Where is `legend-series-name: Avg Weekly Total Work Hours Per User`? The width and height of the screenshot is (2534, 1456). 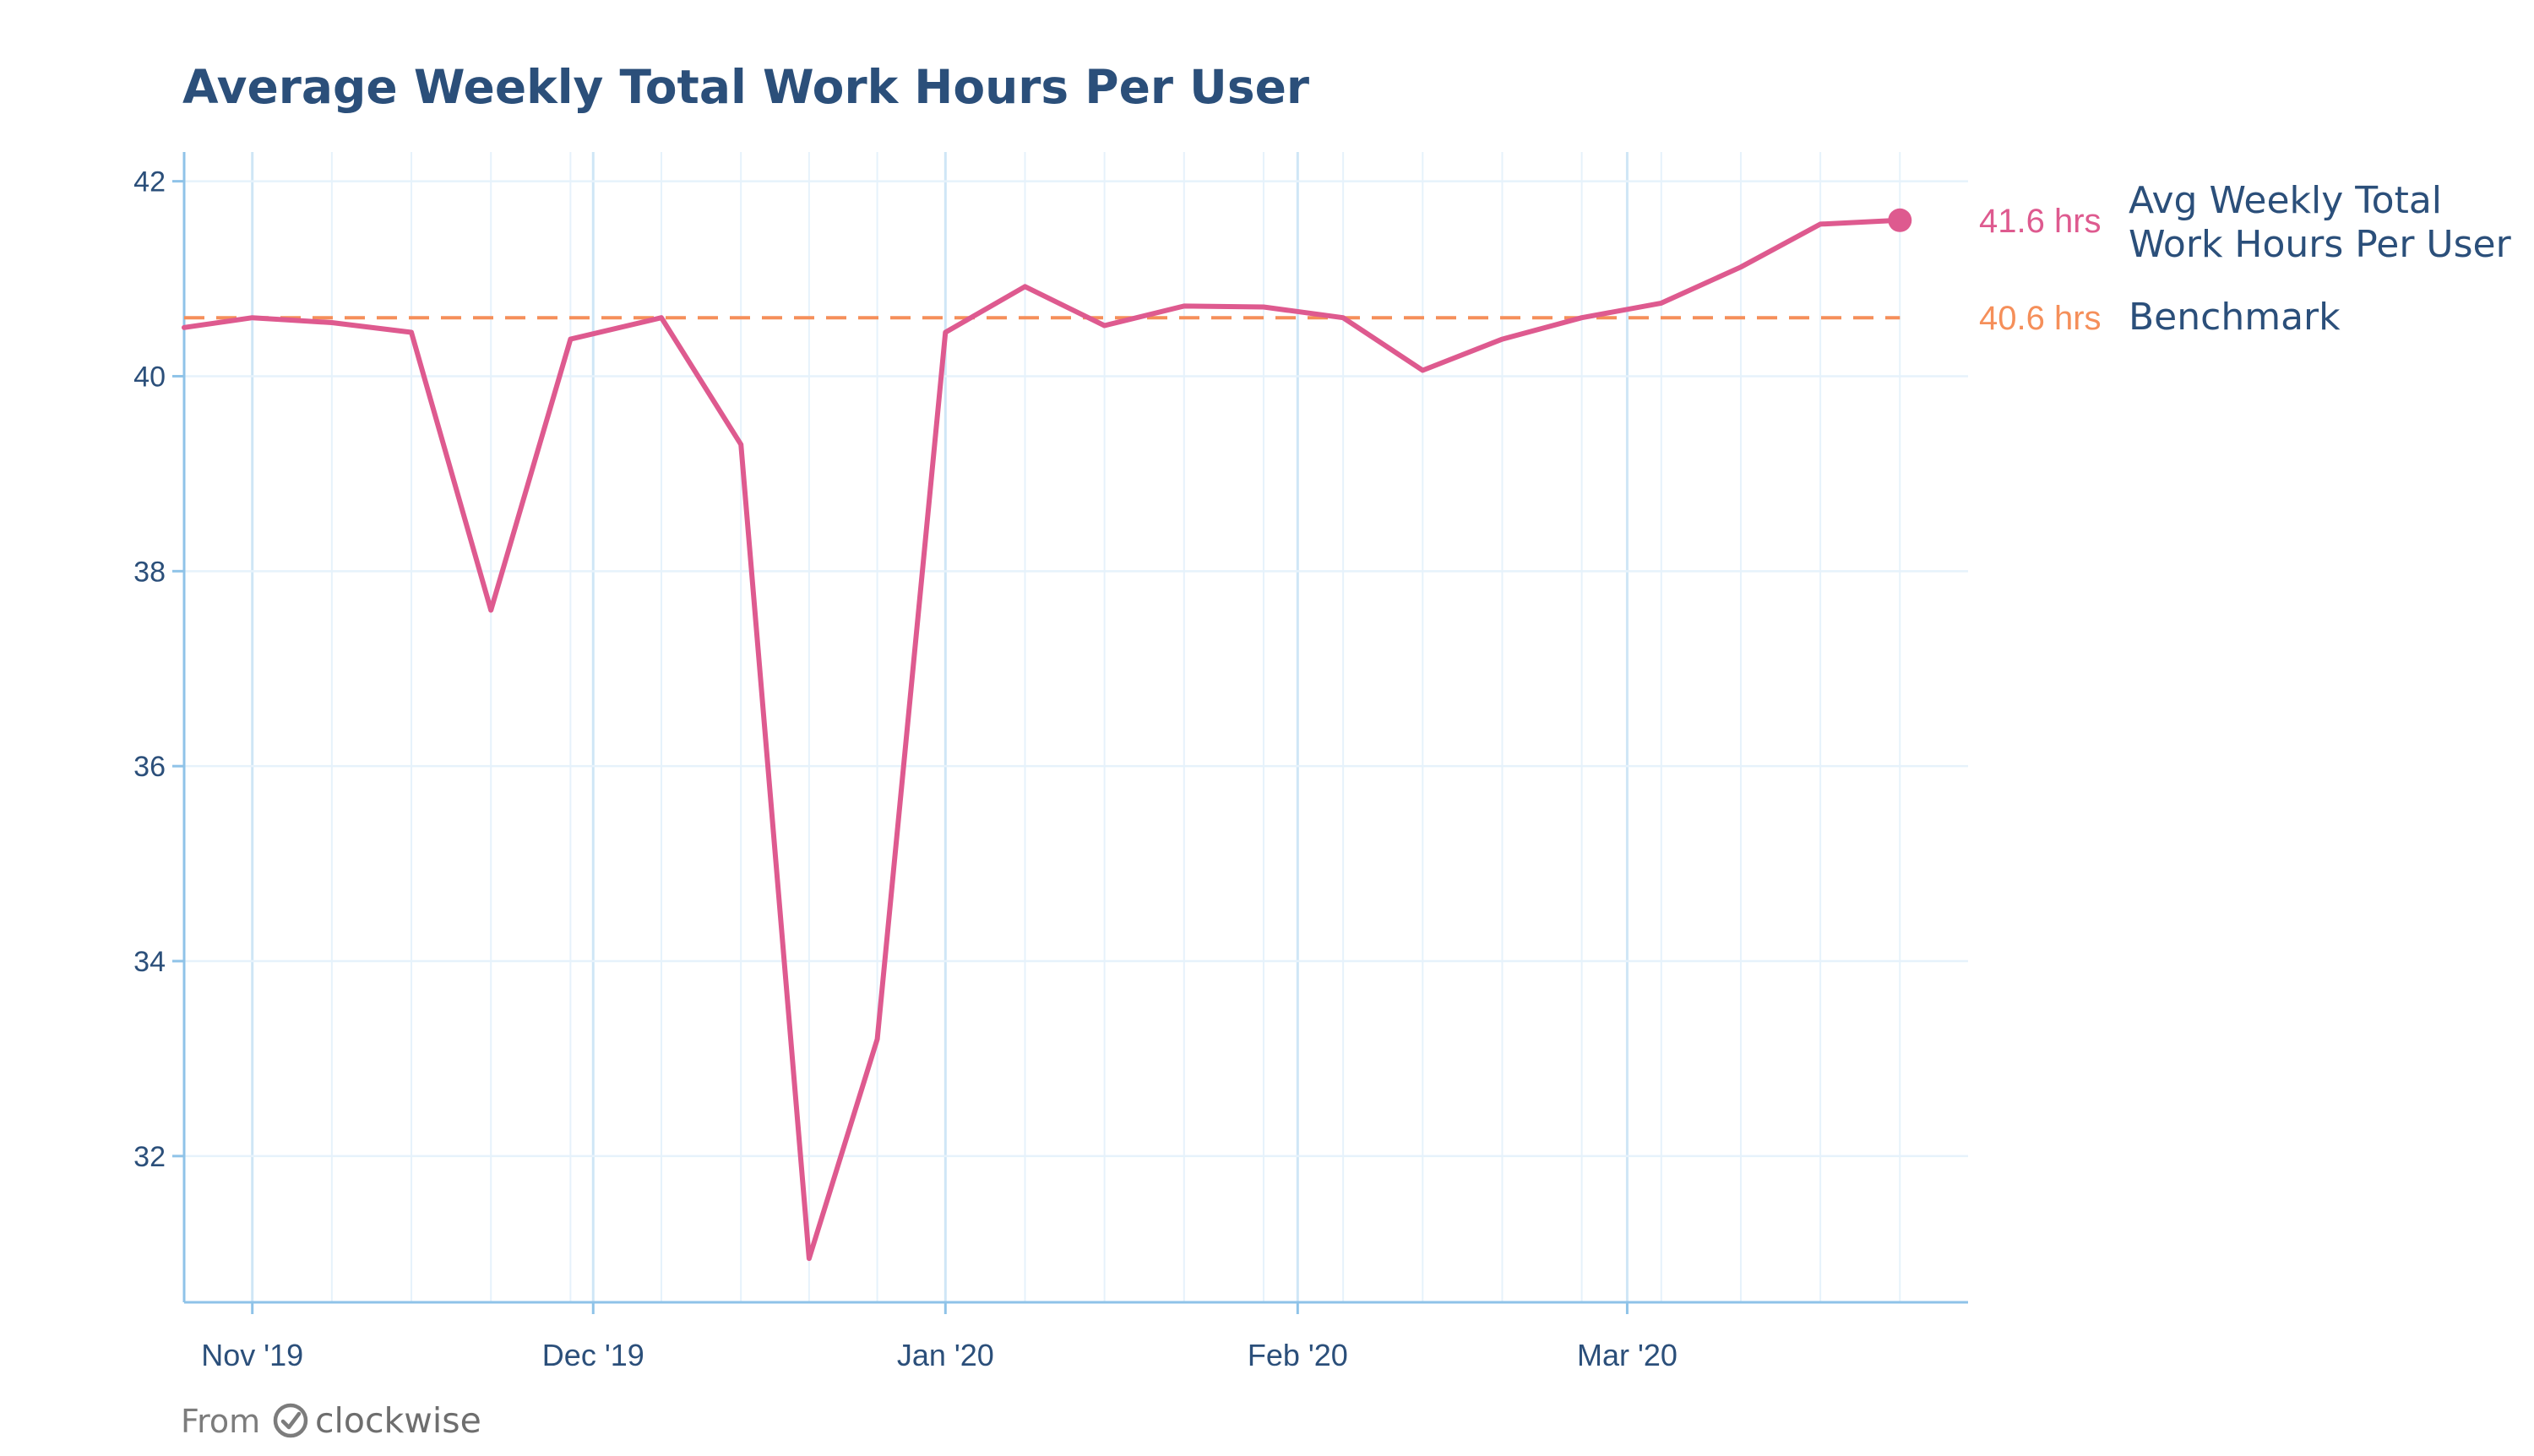 legend-series-name: Avg Weekly Total Work Hours Per User is located at coordinates (2320, 222).